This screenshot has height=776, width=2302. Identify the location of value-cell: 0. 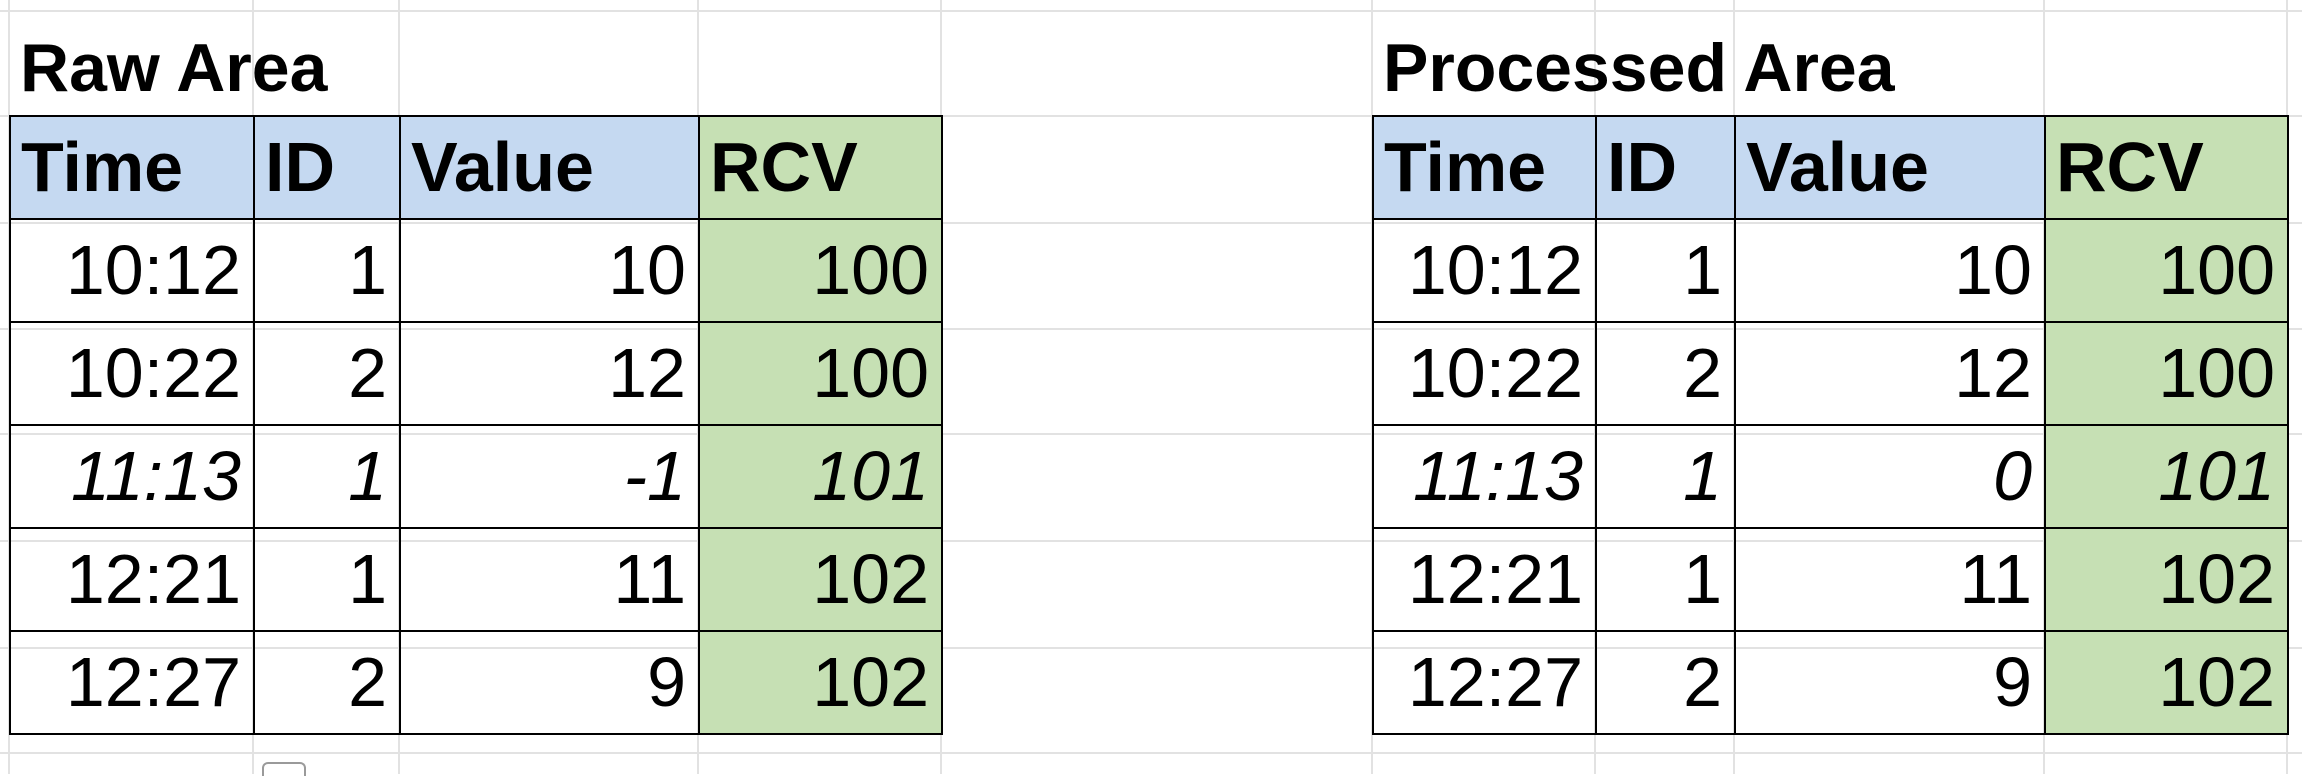
(1890, 476).